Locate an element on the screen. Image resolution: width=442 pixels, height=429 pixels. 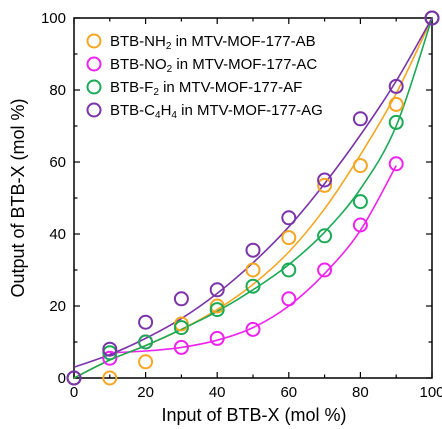
x-tick-label: 20 is located at coordinates (145, 392).